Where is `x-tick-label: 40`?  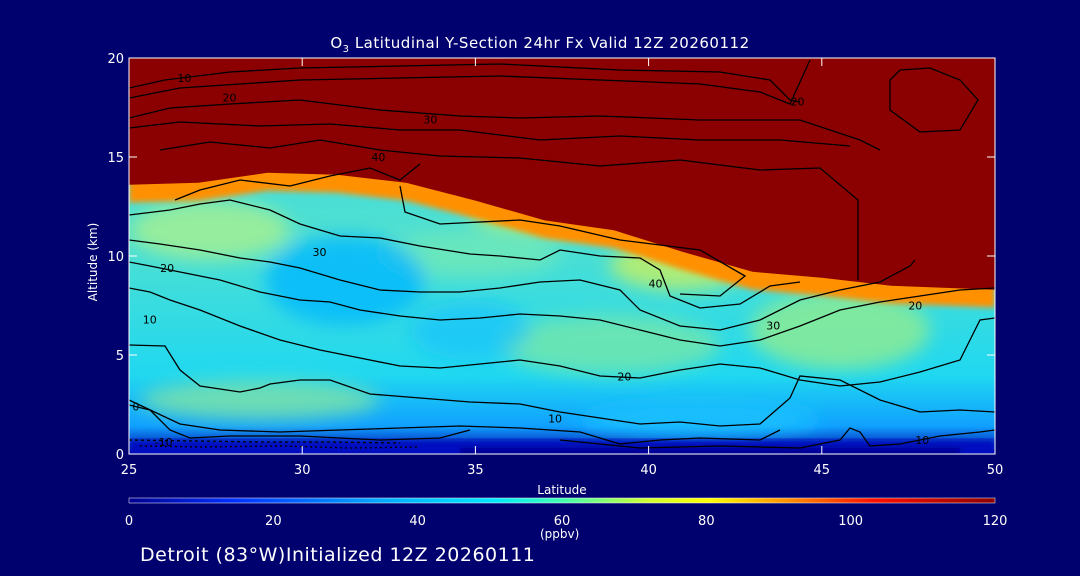 x-tick-label: 40 is located at coordinates (648, 470).